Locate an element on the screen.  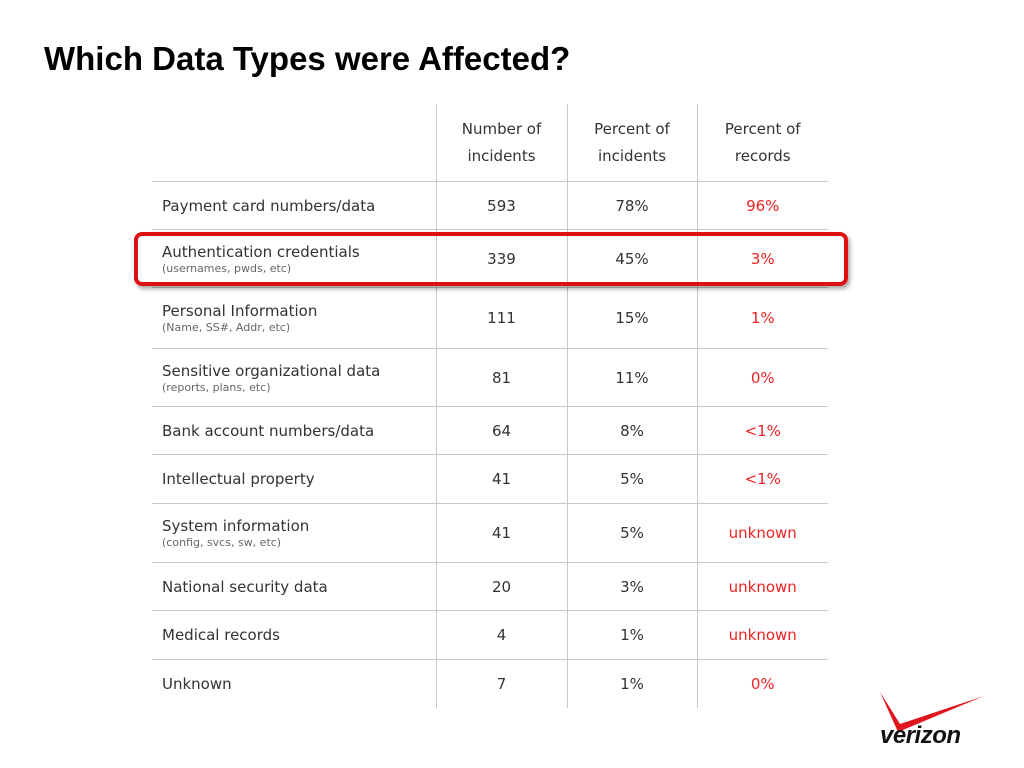
table-row: Medical records 4 1% unknown is located at coordinates (490, 635).